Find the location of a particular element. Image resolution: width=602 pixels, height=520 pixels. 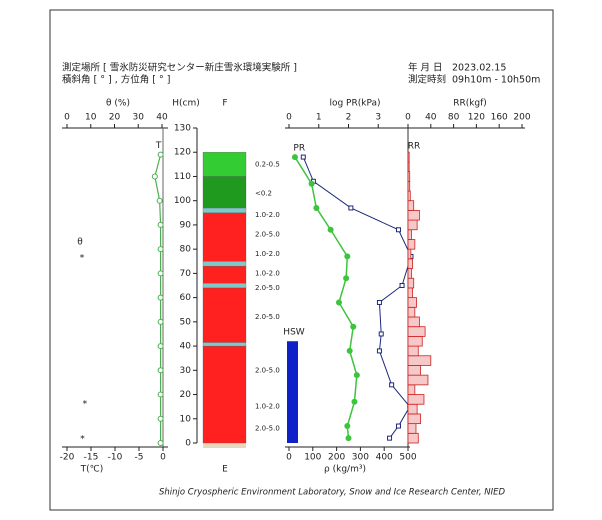

x-tick-label: 160 is located at coordinates (499, 118).